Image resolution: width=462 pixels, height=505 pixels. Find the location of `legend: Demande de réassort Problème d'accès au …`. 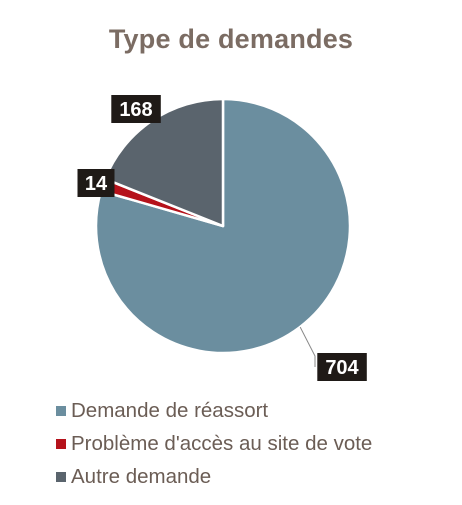

legend: Demande de réassort Problème d'accès au … is located at coordinates (214, 443).